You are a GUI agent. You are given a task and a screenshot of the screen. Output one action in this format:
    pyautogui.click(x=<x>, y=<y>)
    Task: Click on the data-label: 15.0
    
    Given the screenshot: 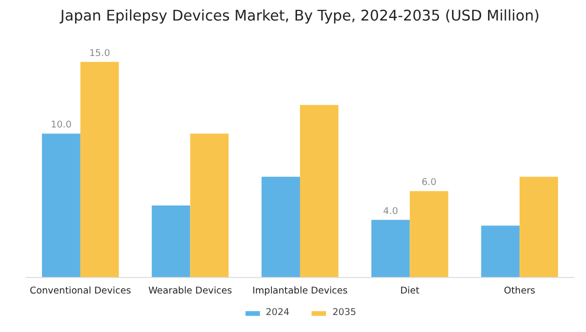 What is the action you would take?
    pyautogui.click(x=99, y=53)
    